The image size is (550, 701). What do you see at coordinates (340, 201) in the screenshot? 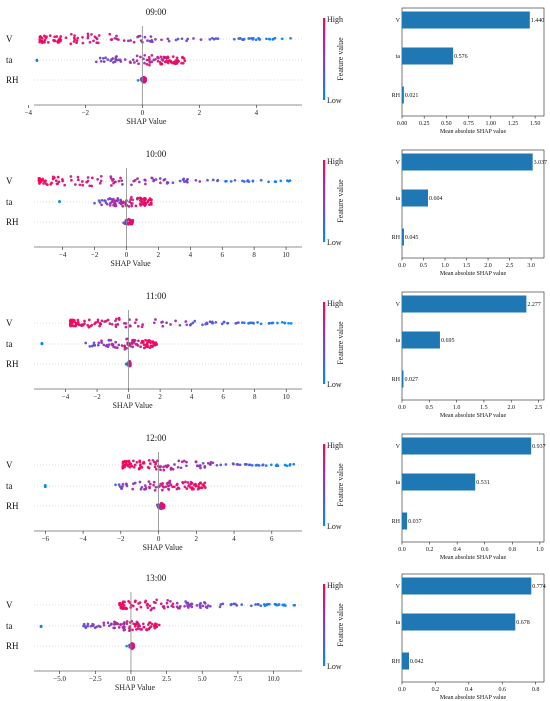
I see `colorbar-title: Feature value` at bounding box center [340, 201].